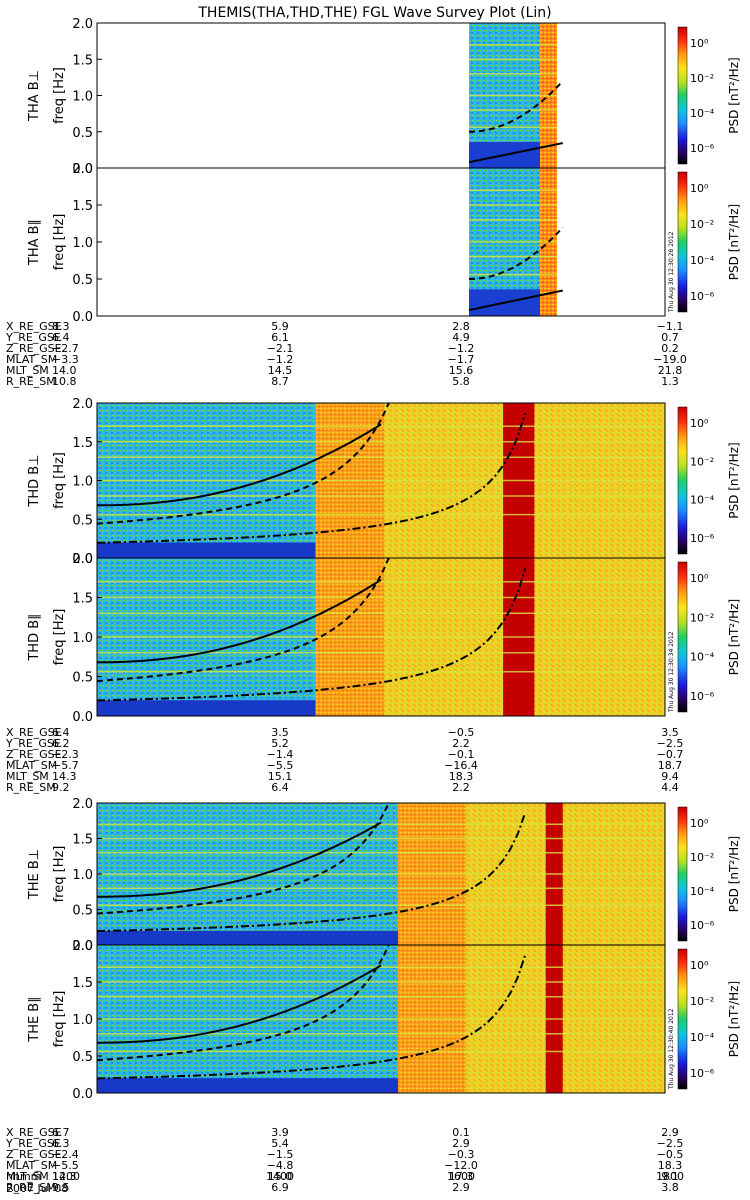  What do you see at coordinates (345, 1182) in the screenshot?
I see `time-axis: hhmm 1200 1400 1600 1800 2007 Jul 08` at bounding box center [345, 1182].